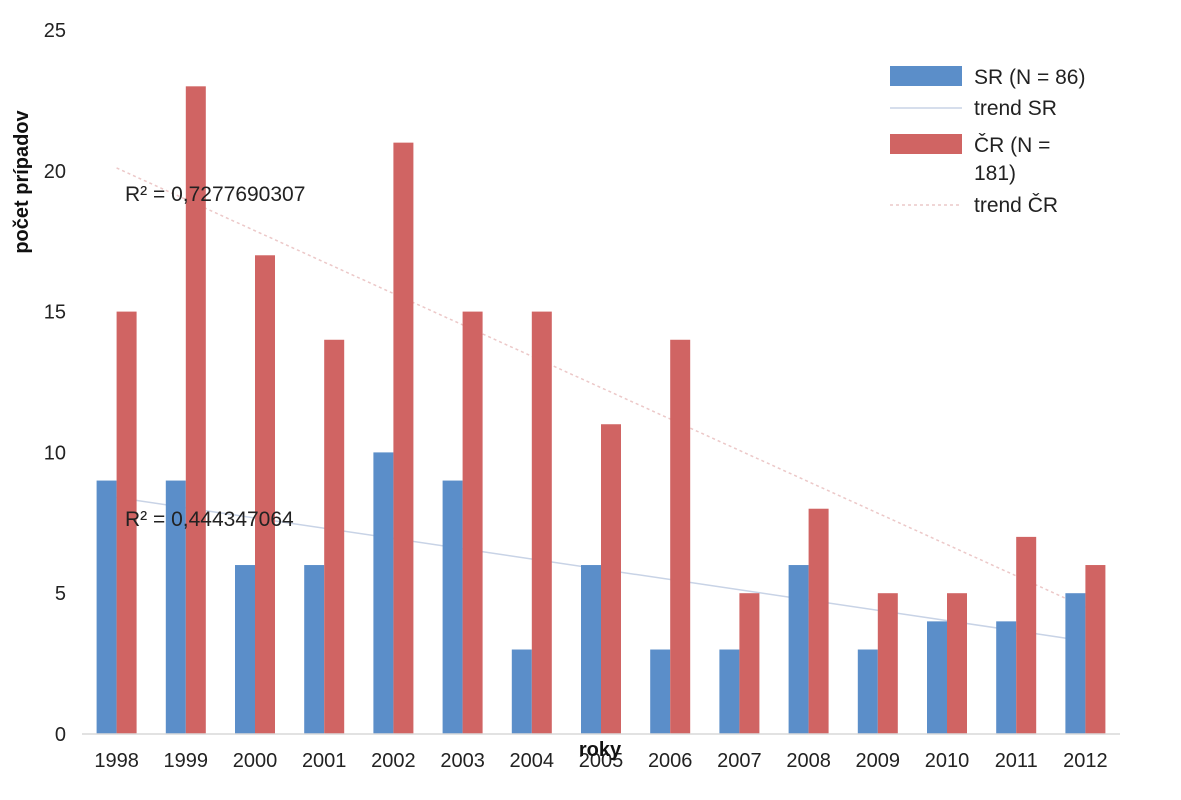 The height and width of the screenshot is (800, 1181). I want to click on bar-sr-2002, so click(383, 593).